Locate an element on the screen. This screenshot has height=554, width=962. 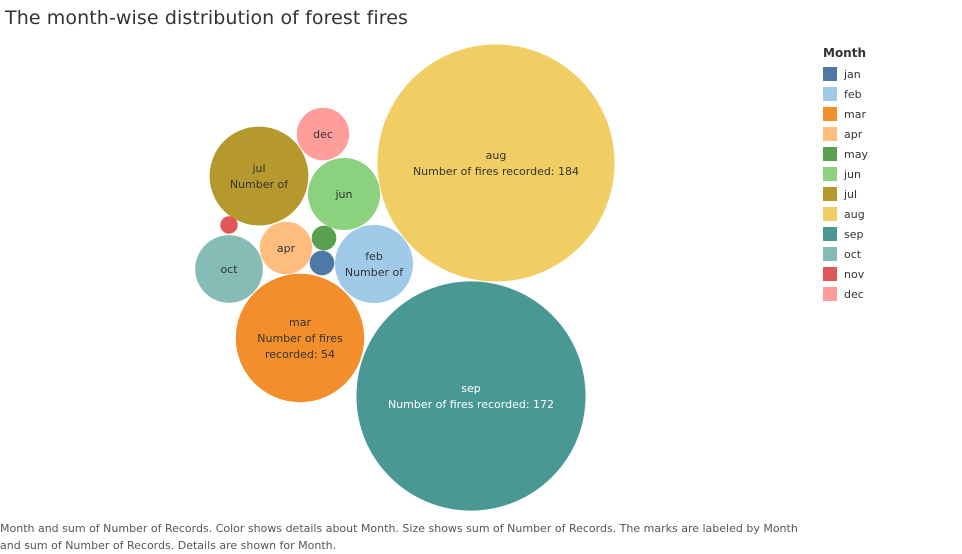
bubble-label-apr: apr is located at coordinates (286, 248).